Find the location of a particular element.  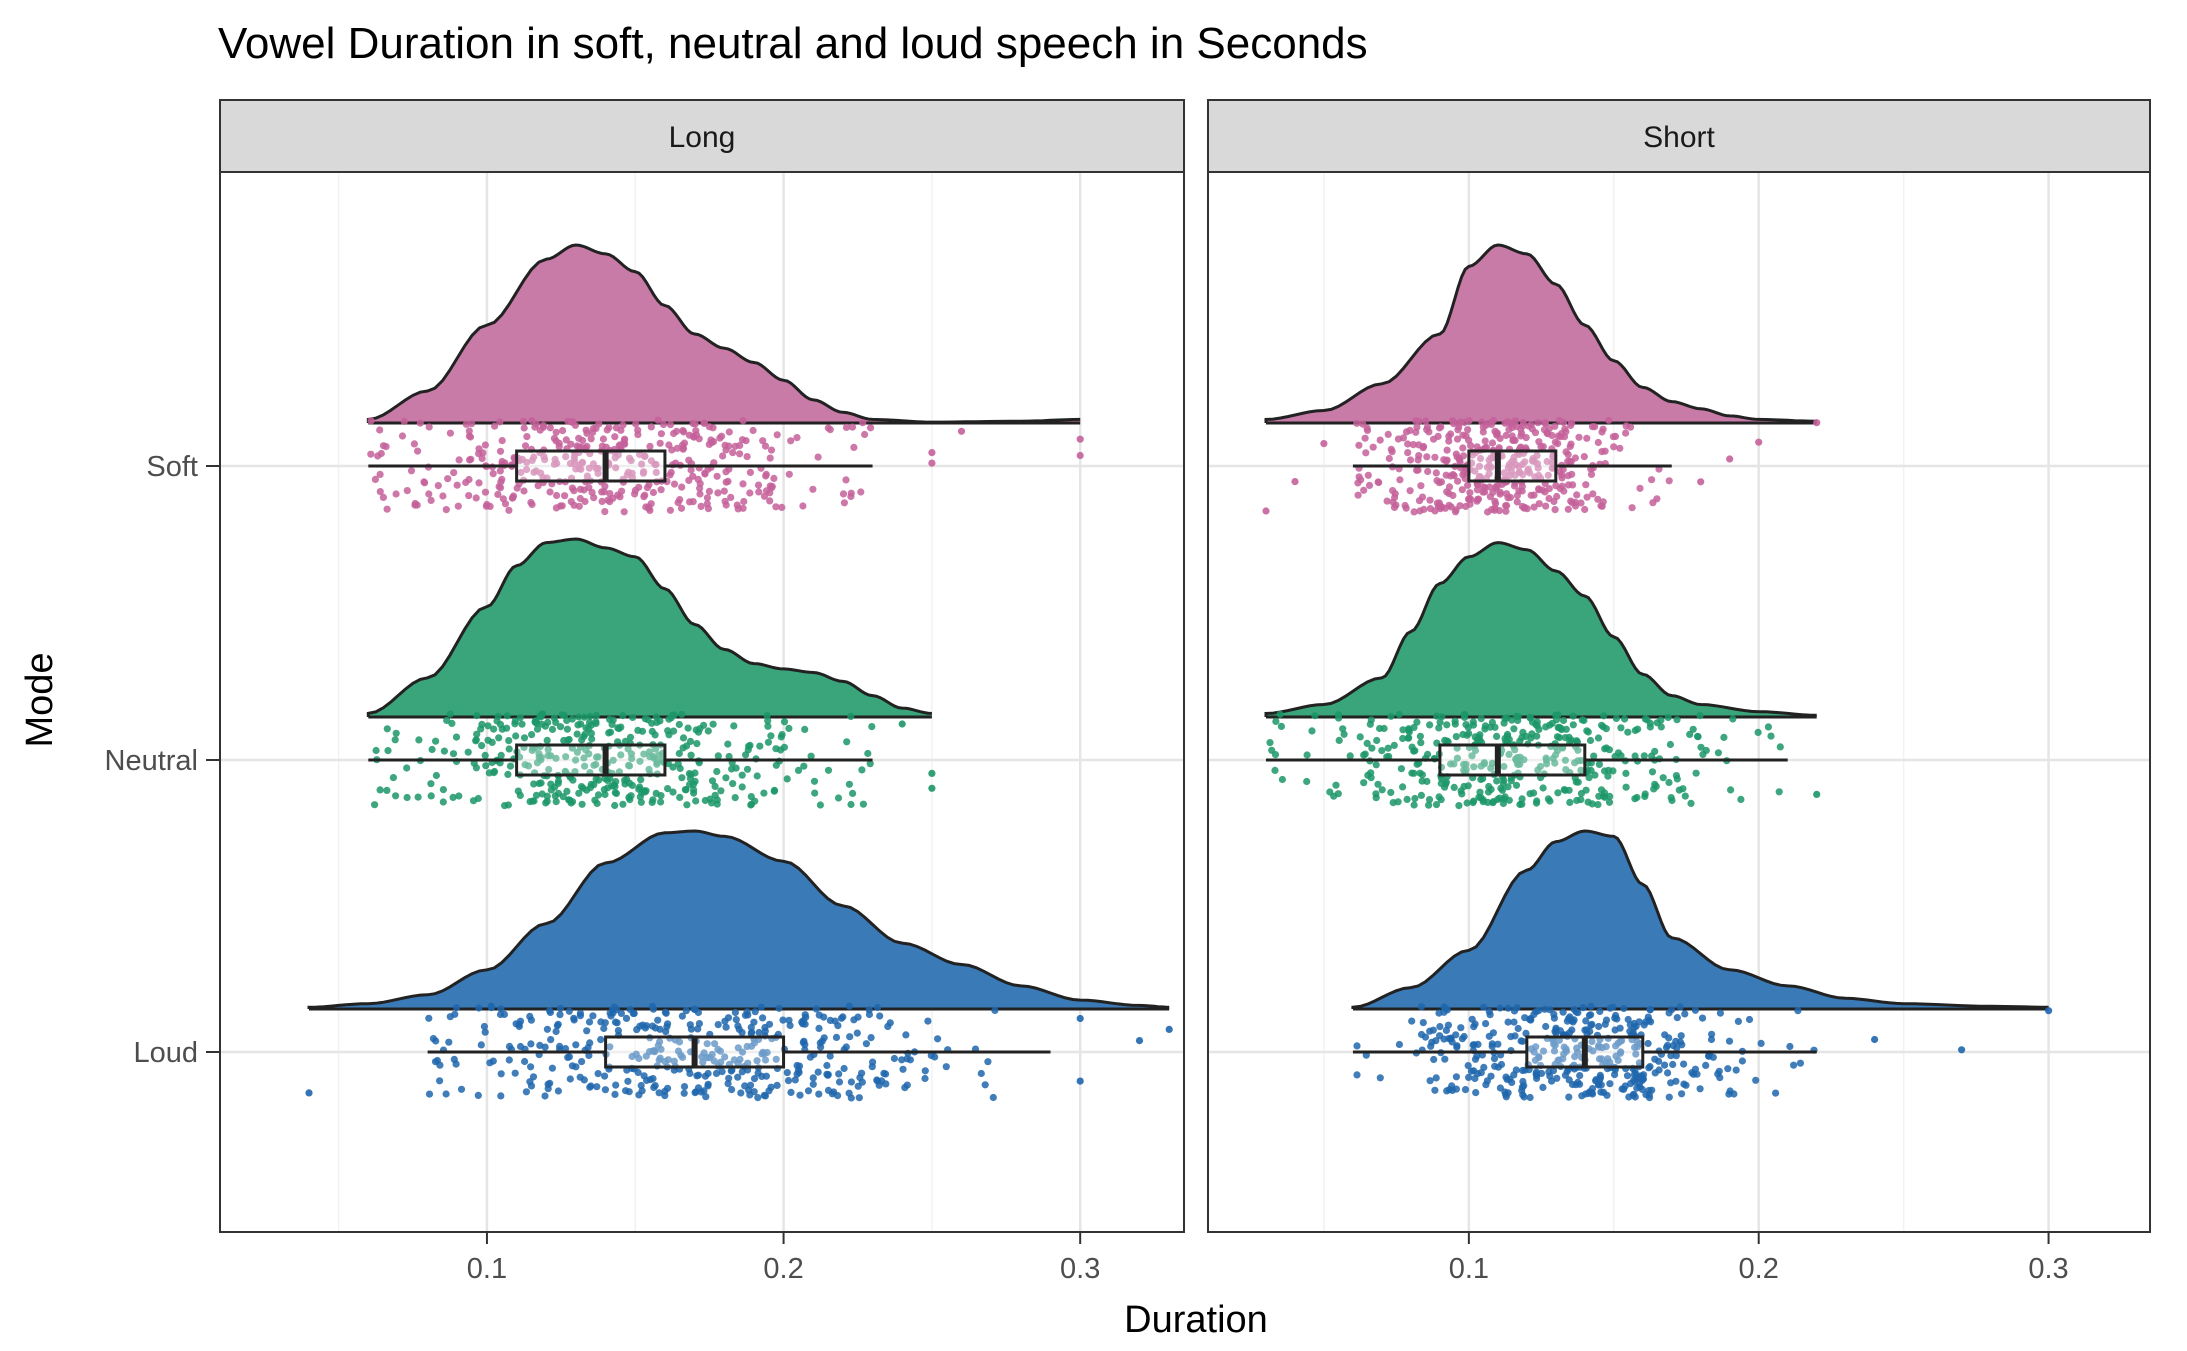

outlier-point is located at coordinates (1080, 455).